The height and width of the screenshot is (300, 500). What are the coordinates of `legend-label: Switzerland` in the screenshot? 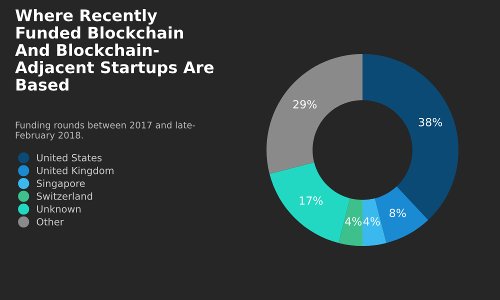 It's located at (64, 196).